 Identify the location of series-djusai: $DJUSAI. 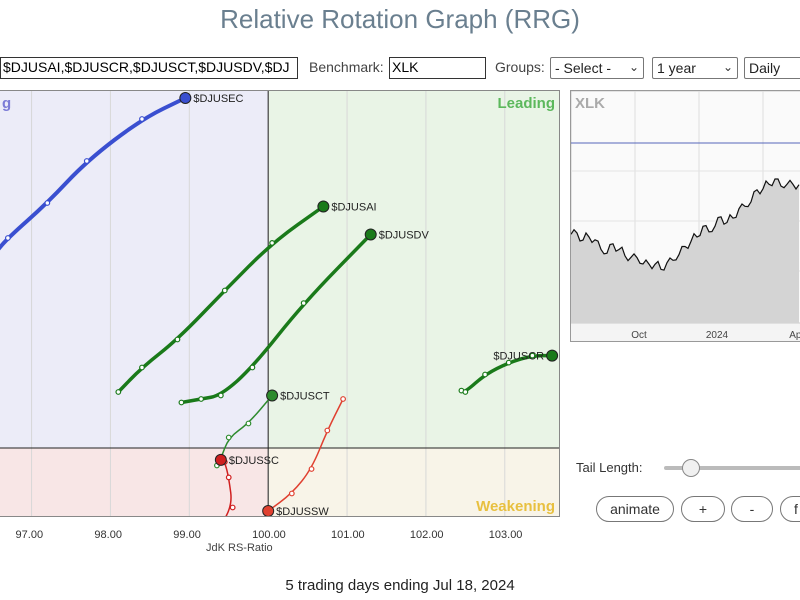
(246, 297).